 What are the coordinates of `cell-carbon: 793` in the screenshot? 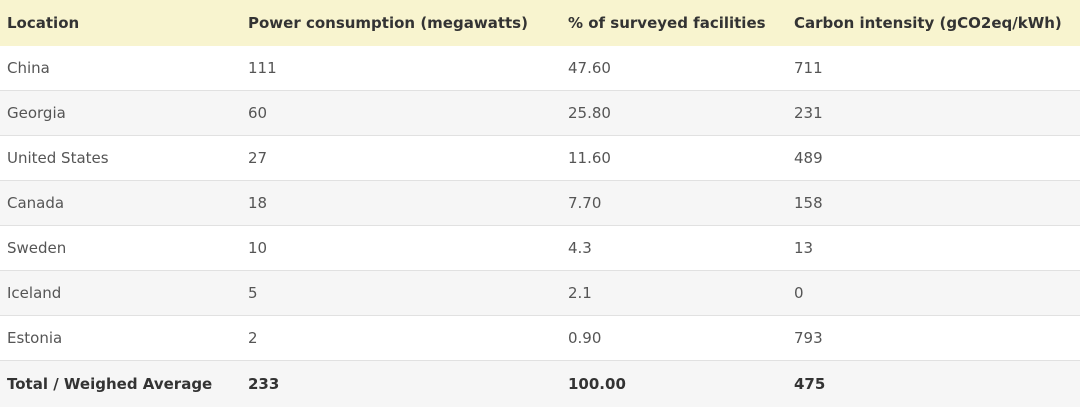 It's located at (808, 338).